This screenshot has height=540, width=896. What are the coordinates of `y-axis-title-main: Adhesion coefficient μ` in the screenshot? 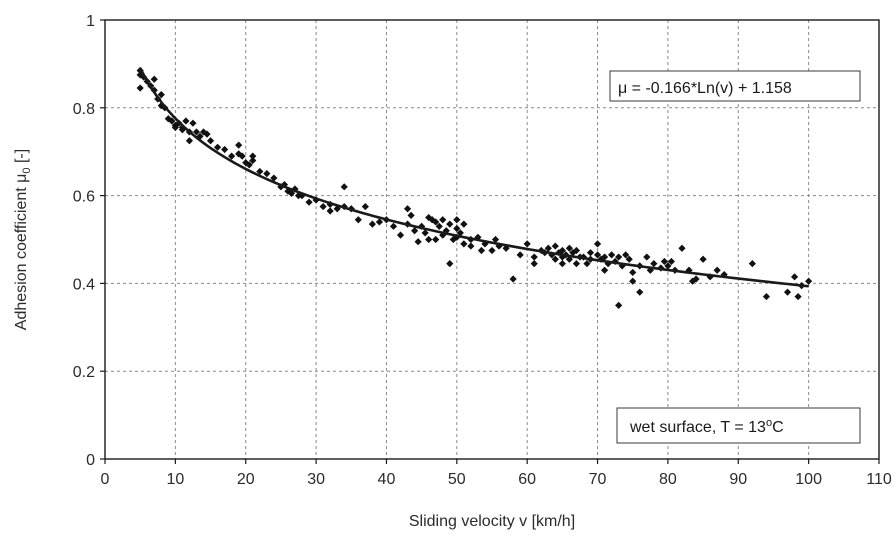 It's located at (21, 252).